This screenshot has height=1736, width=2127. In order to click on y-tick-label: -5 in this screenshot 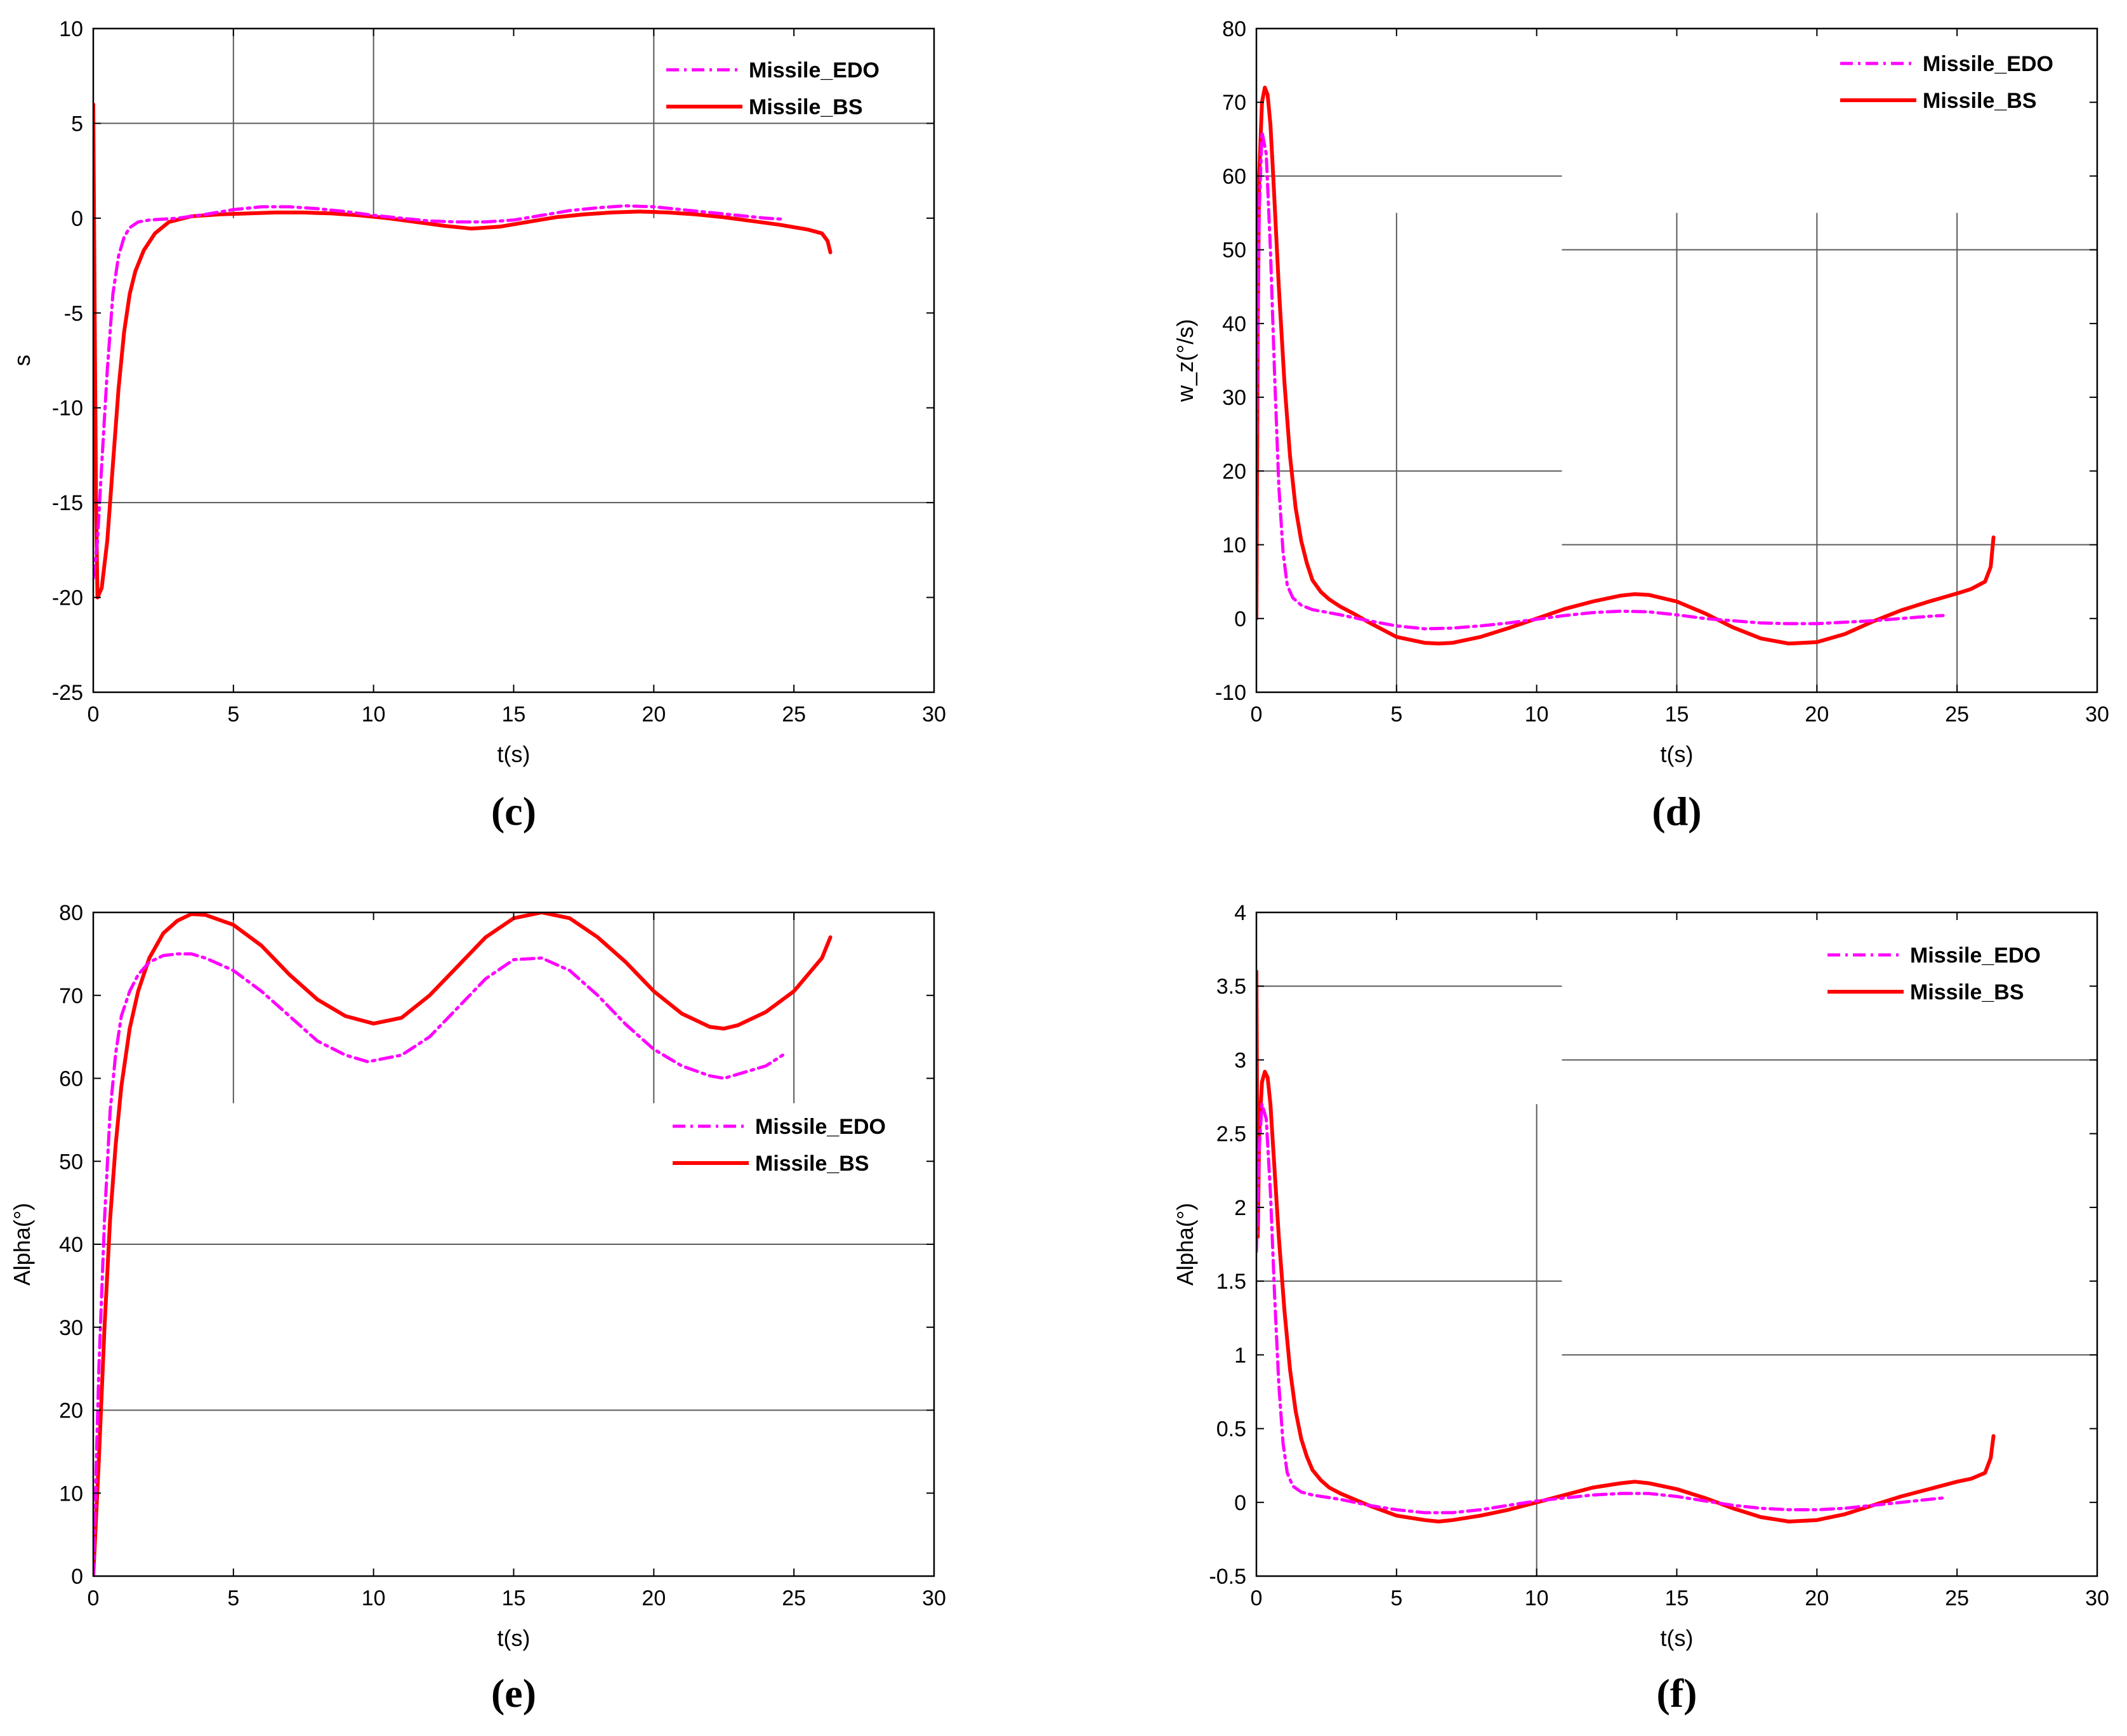, I will do `click(73, 314)`.